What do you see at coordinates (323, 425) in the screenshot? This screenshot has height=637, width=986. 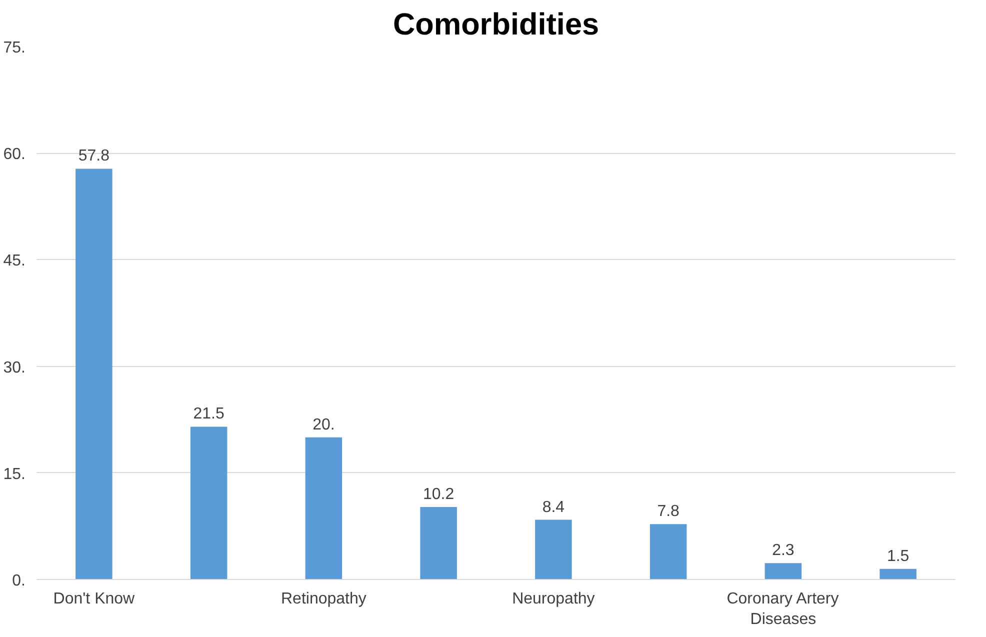 I see `data-label: 20.` at bounding box center [323, 425].